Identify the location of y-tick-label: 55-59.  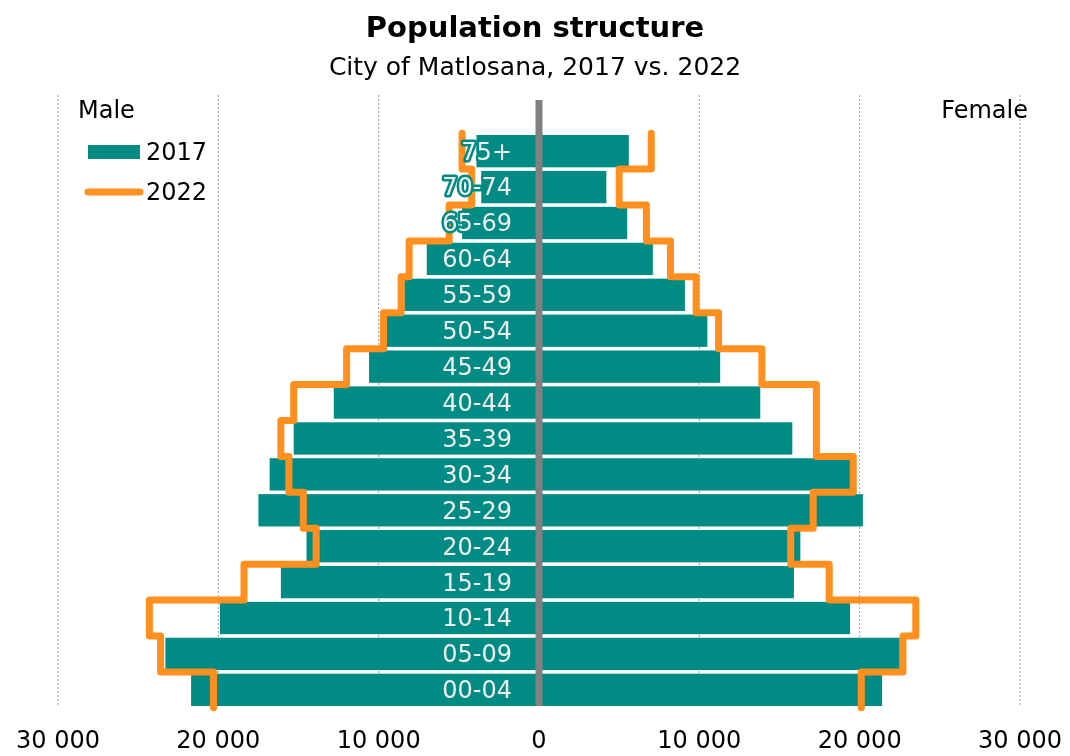
(477, 295).